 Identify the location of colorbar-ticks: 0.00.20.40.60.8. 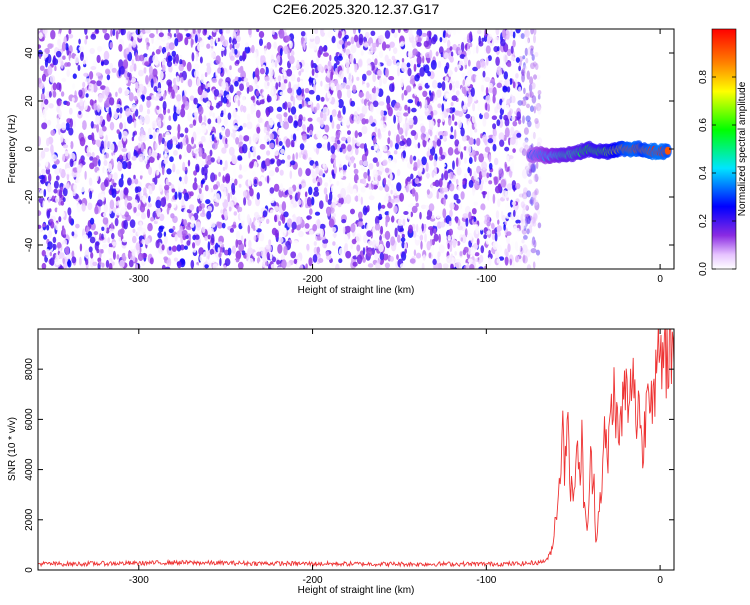
(717, 173).